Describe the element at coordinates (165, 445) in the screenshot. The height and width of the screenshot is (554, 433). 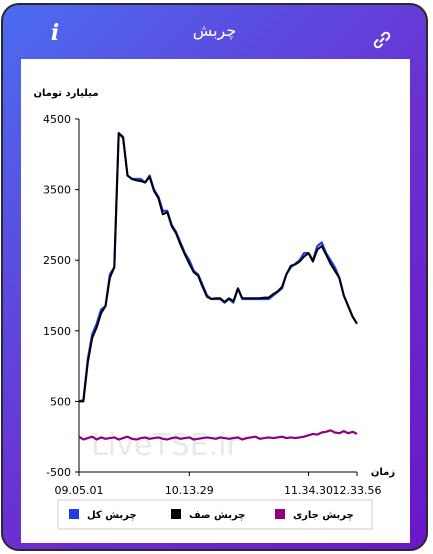
I see `watermark: LiveTSE.ir` at that location.